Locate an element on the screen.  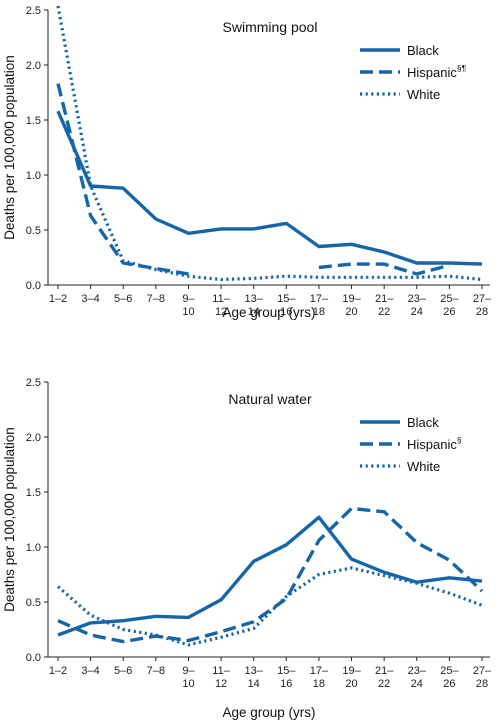
chart-title: Swimming pool is located at coordinates (270, 27).